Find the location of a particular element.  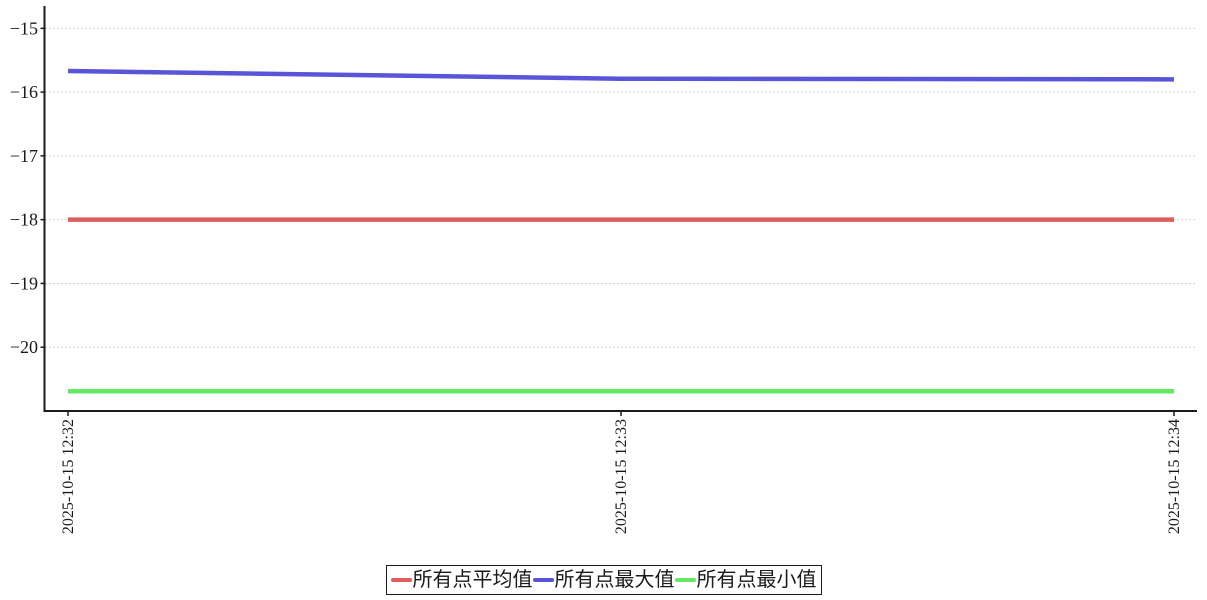

legend-item-min: 所有点最小值 is located at coordinates (745, 580).